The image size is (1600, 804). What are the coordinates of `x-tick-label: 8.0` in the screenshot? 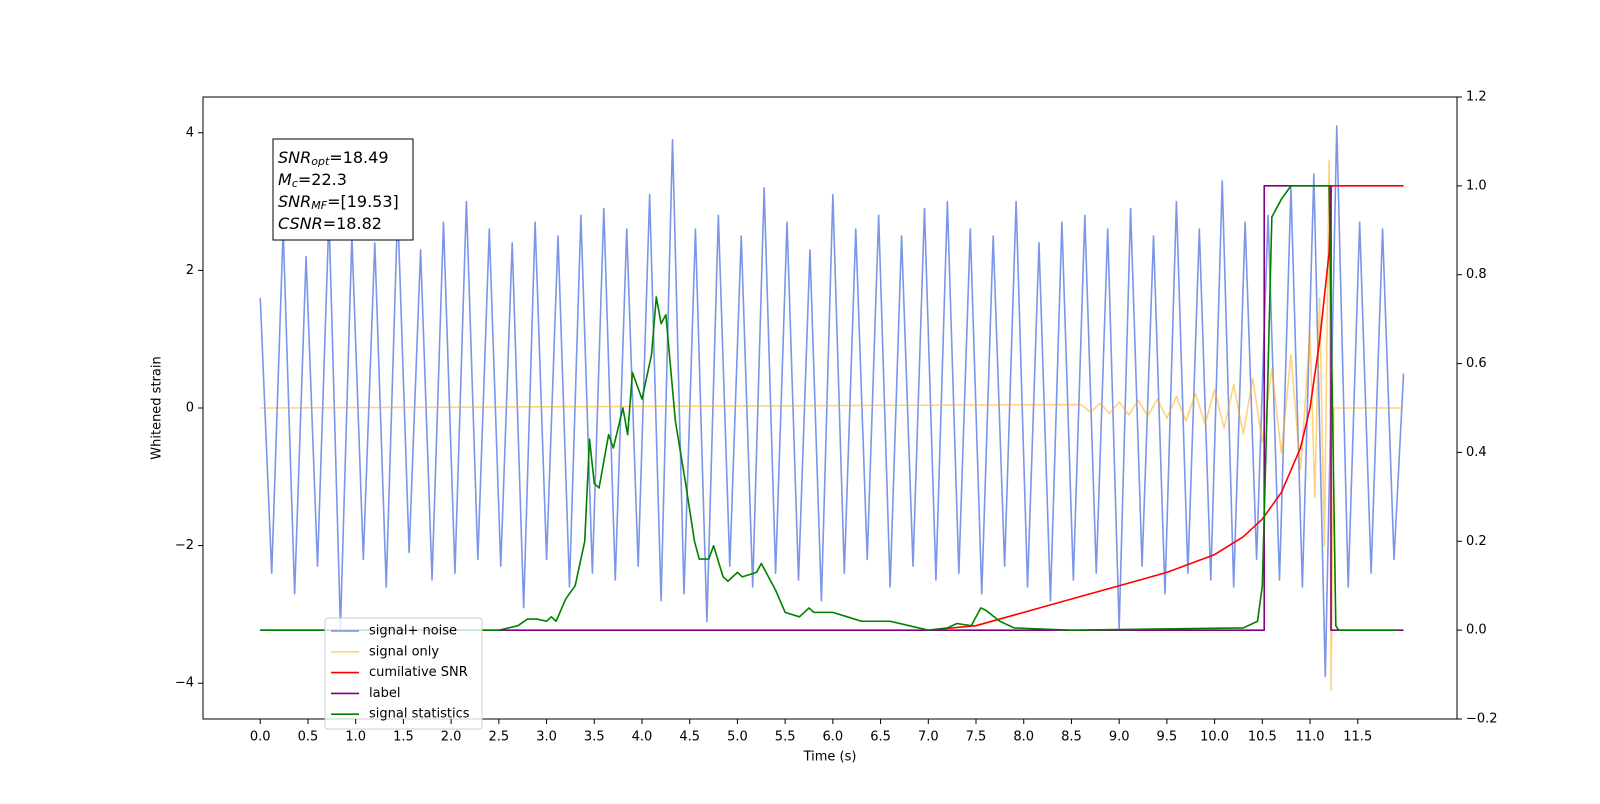 It's located at (1023, 737).